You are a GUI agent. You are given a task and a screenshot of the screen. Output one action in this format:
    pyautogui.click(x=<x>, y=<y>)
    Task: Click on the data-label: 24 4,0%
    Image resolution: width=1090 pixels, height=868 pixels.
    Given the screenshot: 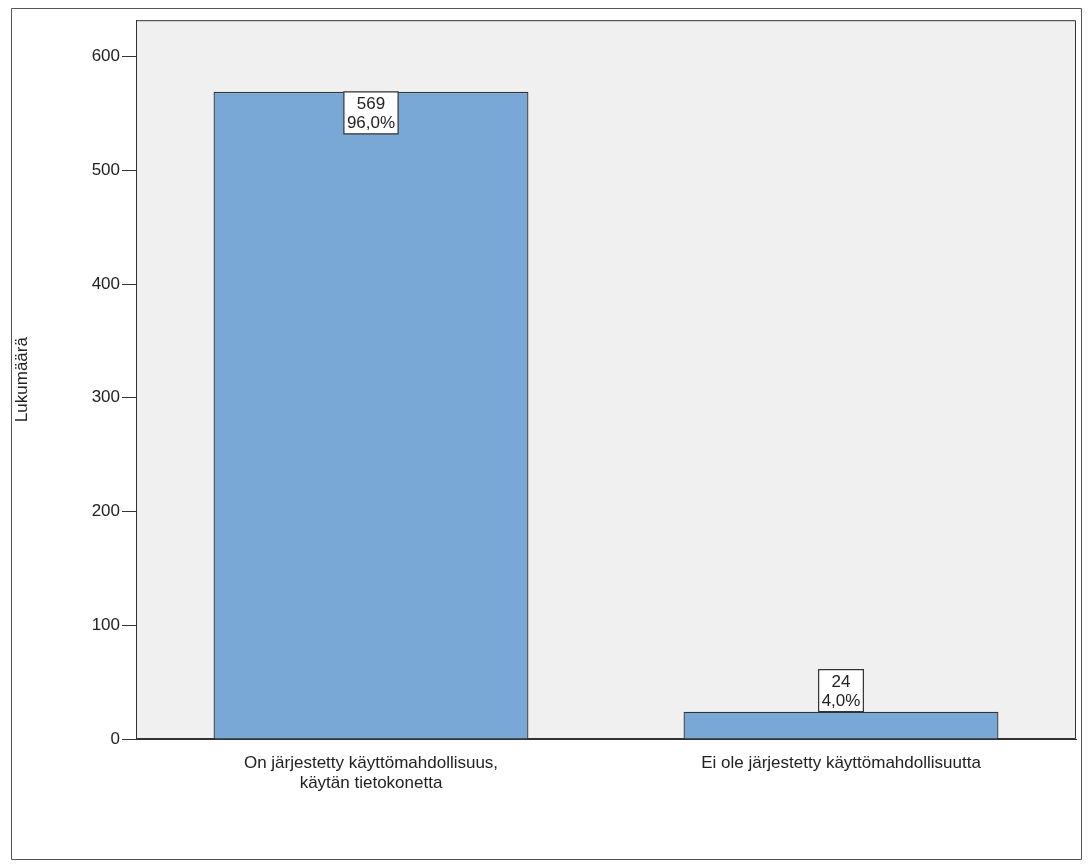 What is the action you would take?
    pyautogui.click(x=841, y=690)
    